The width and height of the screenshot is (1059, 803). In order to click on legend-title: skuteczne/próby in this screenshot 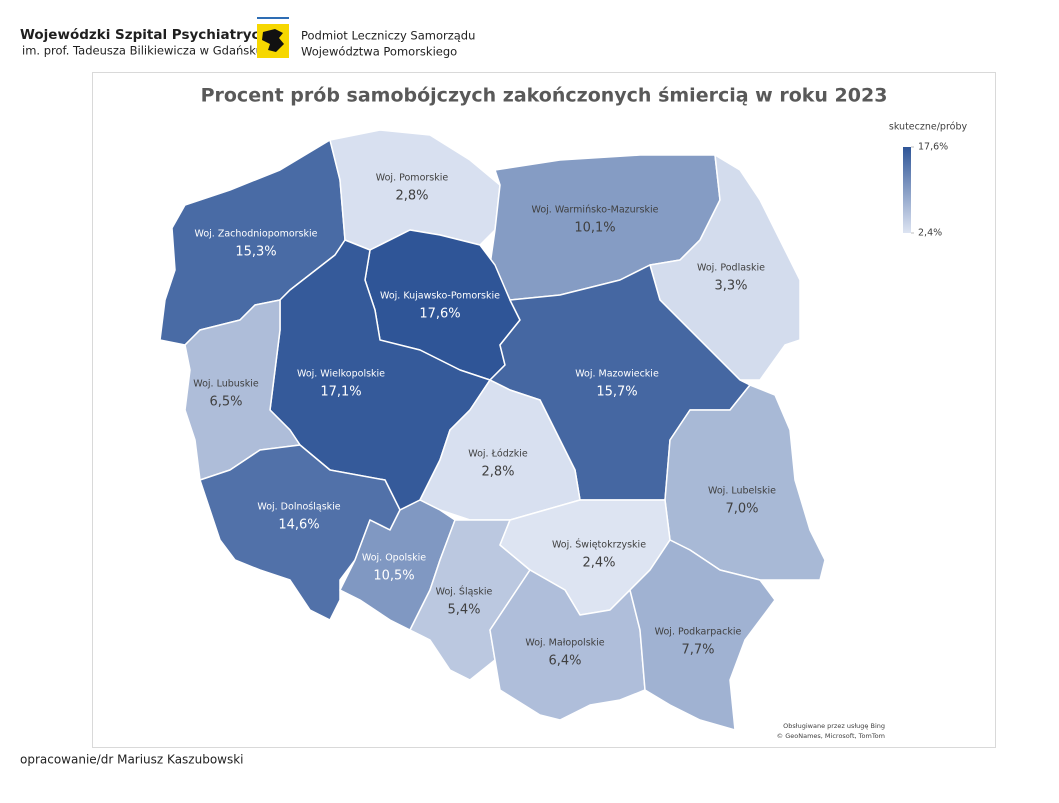, I will do `click(928, 127)`.